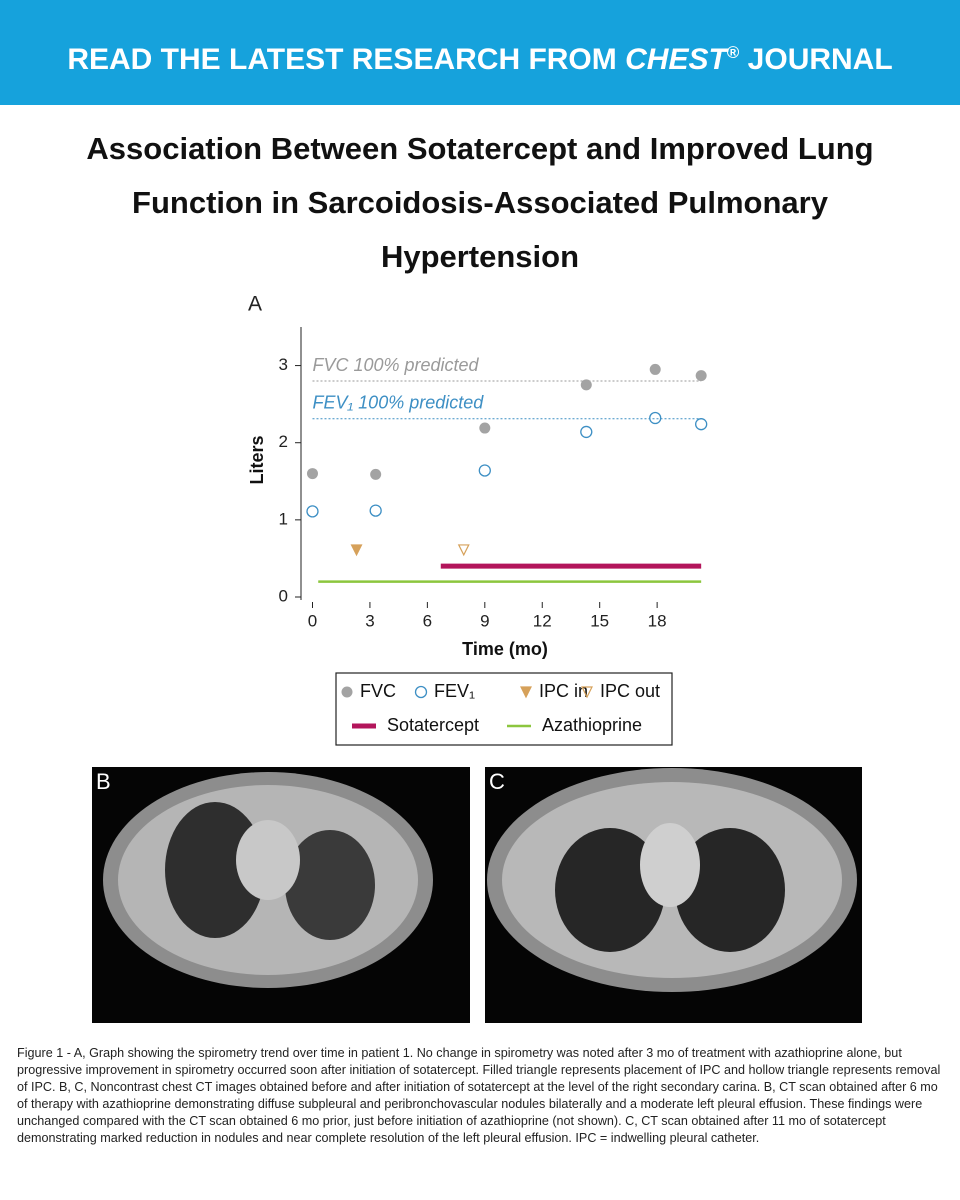 This screenshot has width=960, height=1200. What do you see at coordinates (281, 895) in the screenshot?
I see `ct-panel: B` at bounding box center [281, 895].